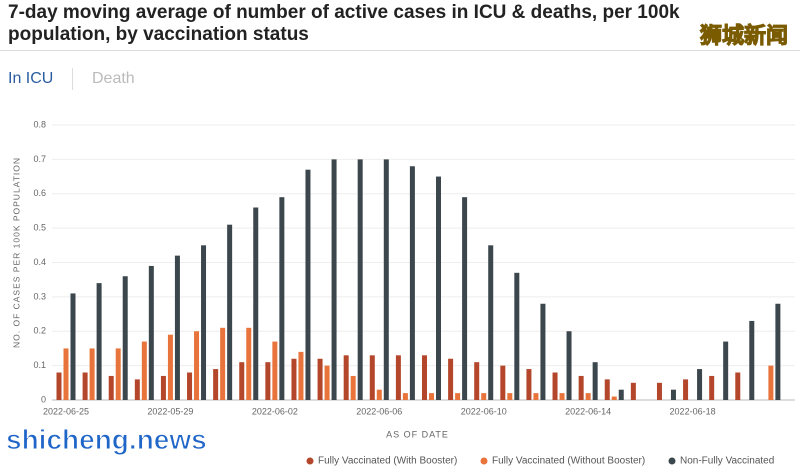  I want to click on legend-label: Fully Vaccinated (Without Booster), so click(568, 461).